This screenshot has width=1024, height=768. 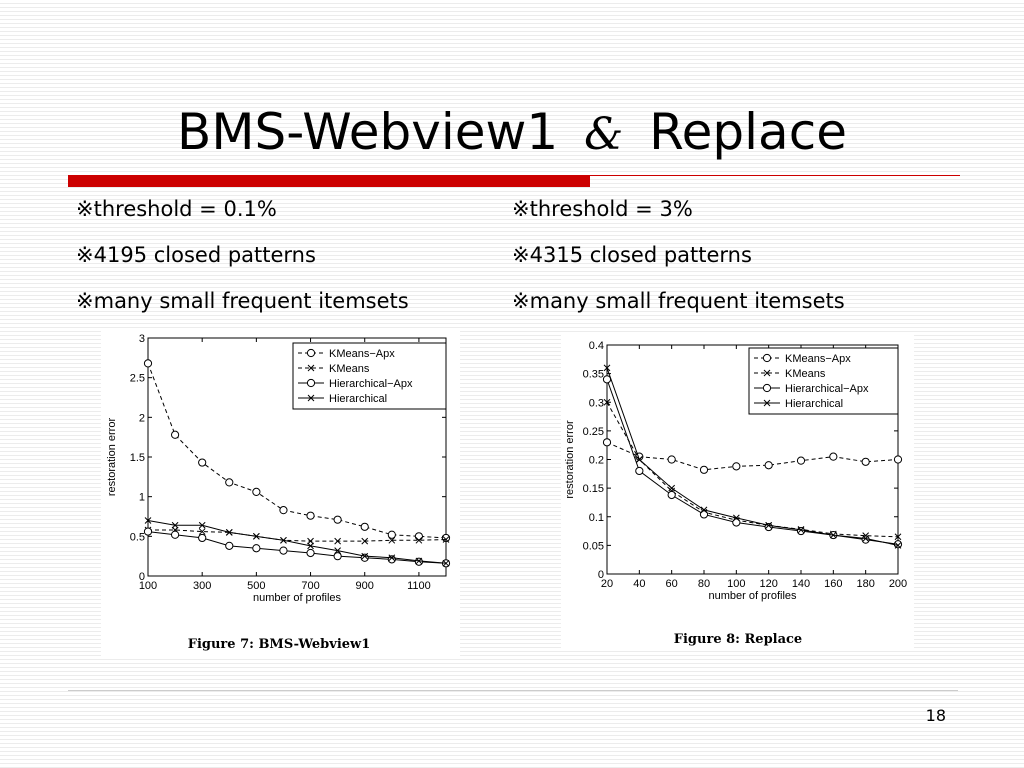 What do you see at coordinates (801, 584) in the screenshot?
I see `x-tick-label: 140` at bounding box center [801, 584].